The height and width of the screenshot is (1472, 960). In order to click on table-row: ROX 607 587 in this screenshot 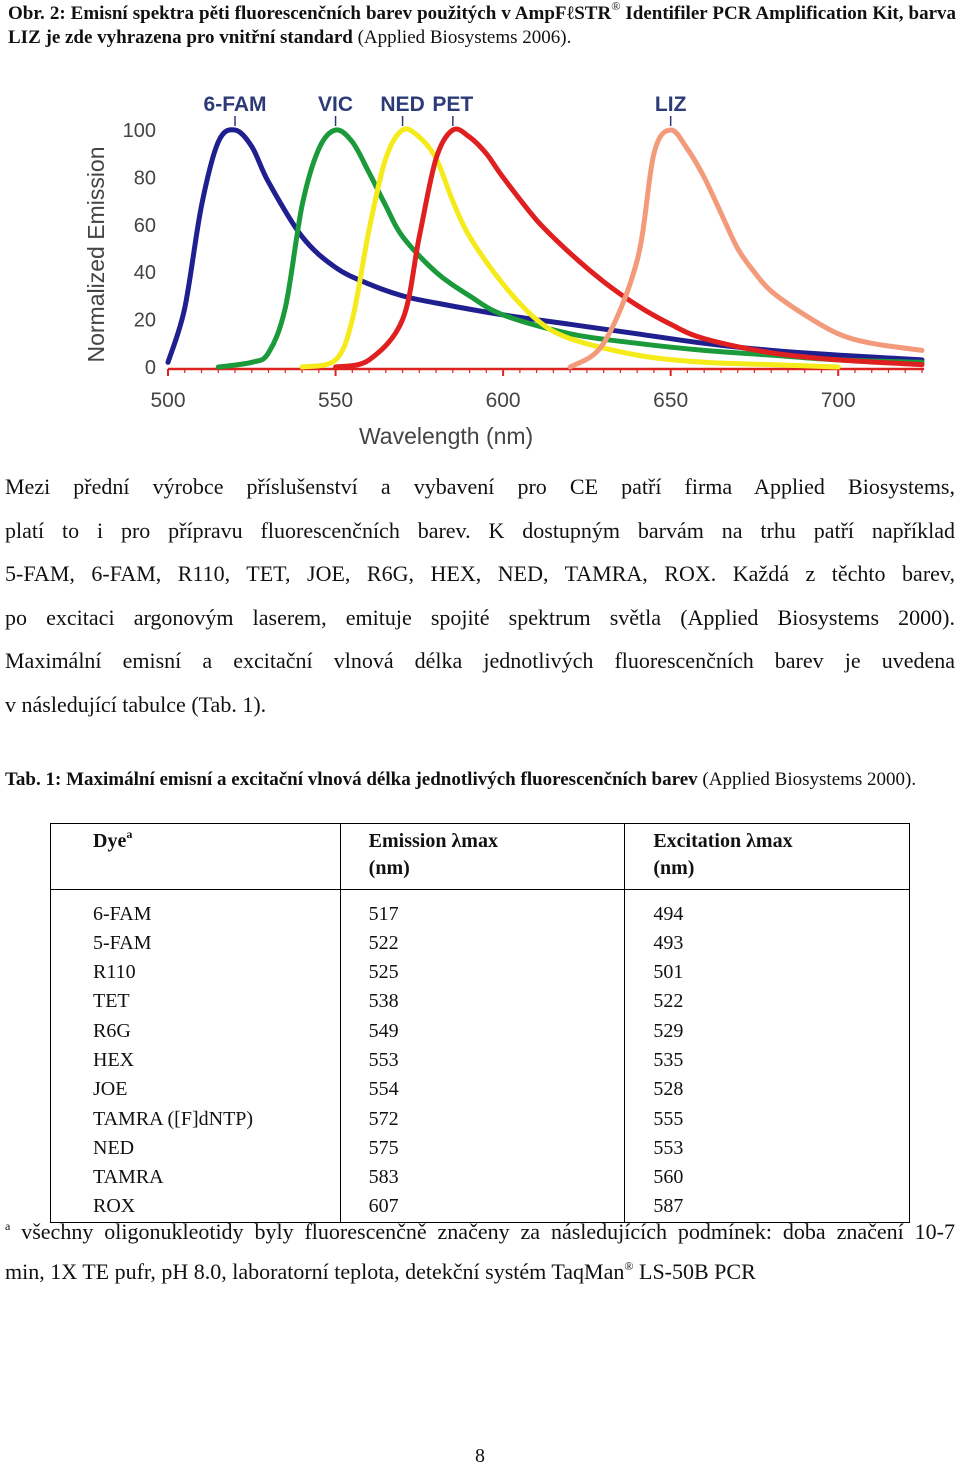, I will do `click(480, 1207)`.